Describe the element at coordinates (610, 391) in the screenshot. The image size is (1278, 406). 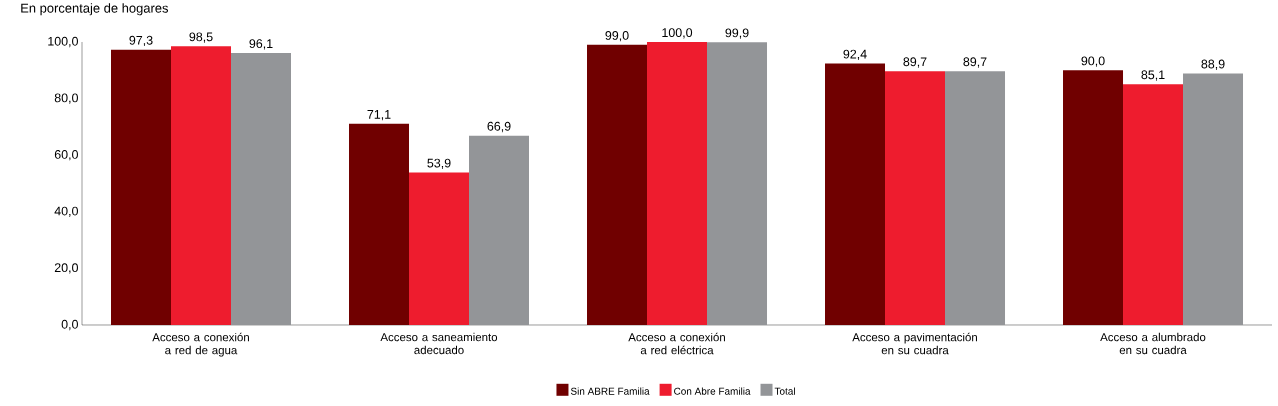
I see `legend-label: Sin ABRE Familia` at that location.